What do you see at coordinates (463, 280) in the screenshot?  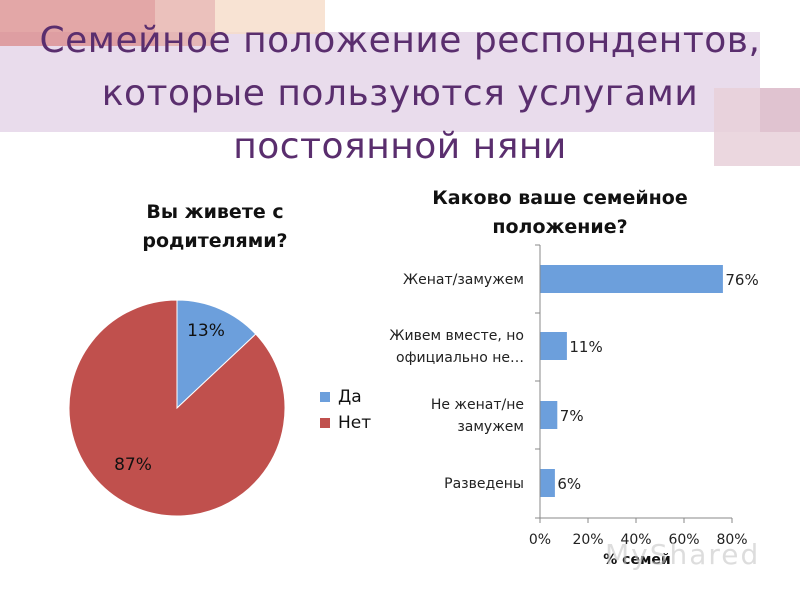 I see `bar-category-label: Женат/замужем` at bounding box center [463, 280].